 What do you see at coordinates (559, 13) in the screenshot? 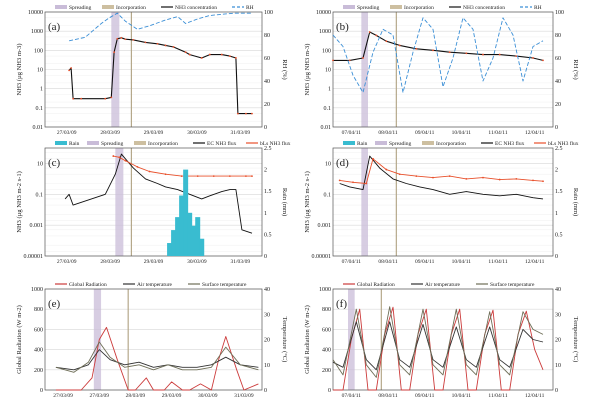
I see `y2tick-label: 100` at bounding box center [559, 13].